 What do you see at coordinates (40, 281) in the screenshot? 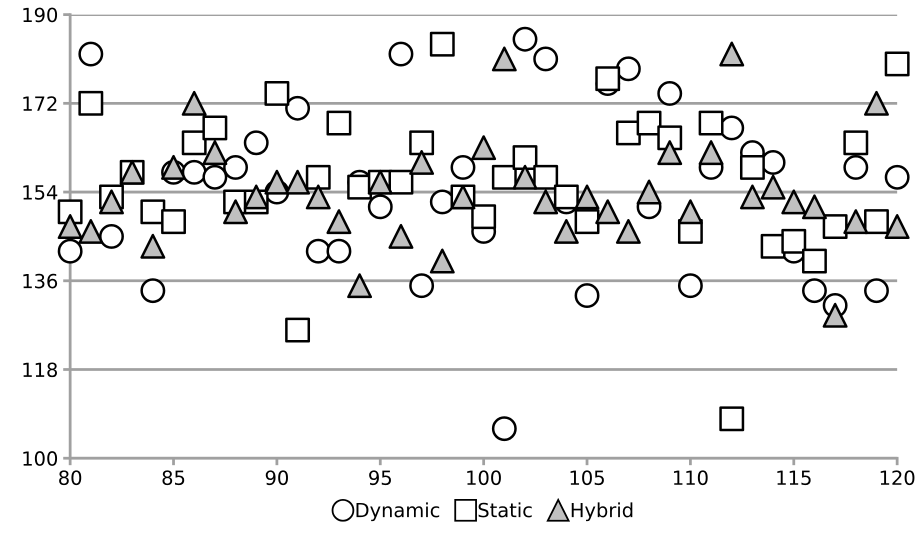
I see `y-tick-label: 136` at bounding box center [40, 281].